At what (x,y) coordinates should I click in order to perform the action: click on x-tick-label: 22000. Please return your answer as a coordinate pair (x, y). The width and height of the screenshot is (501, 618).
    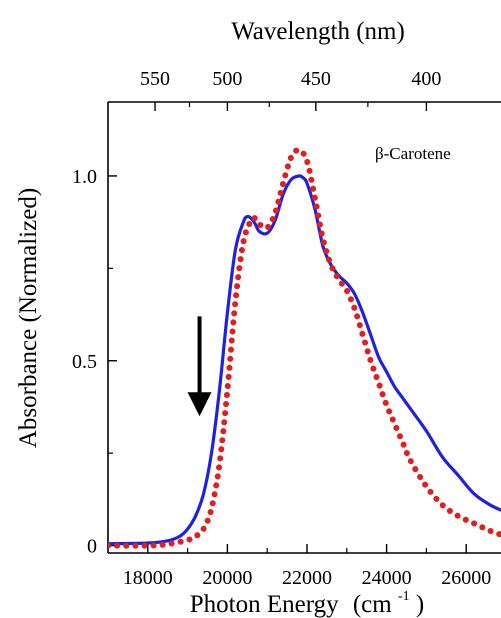
    Looking at the image, I should click on (307, 578).